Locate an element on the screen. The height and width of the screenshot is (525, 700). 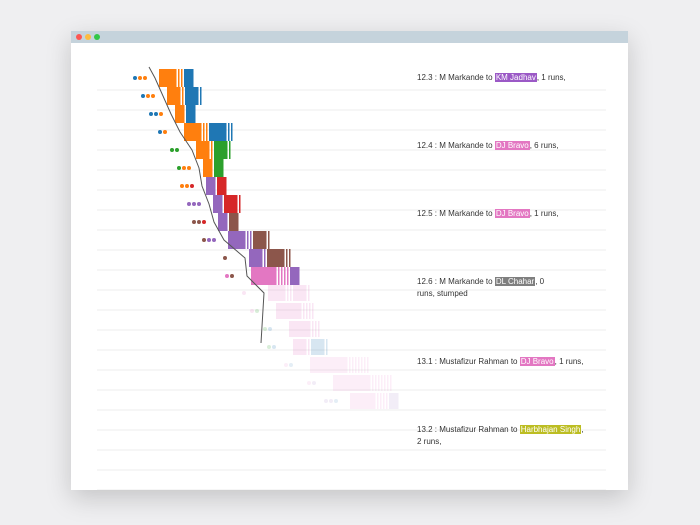
minimize-icon is located at coordinates (88, 37).